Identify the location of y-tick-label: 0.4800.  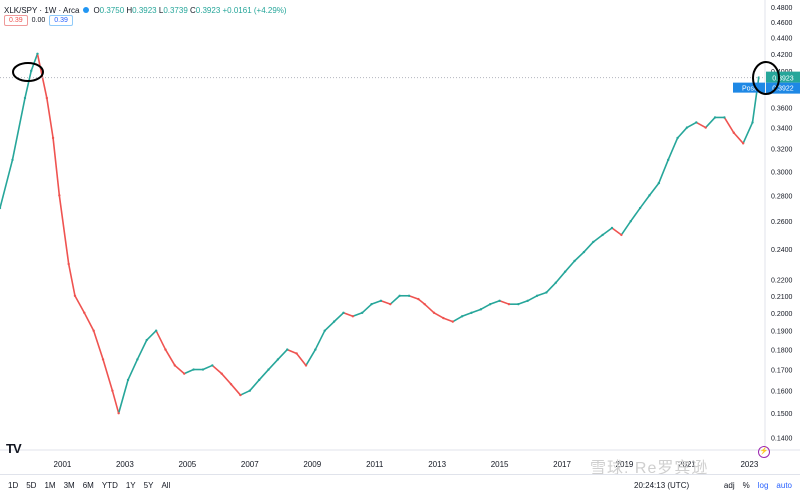
(782, 8).